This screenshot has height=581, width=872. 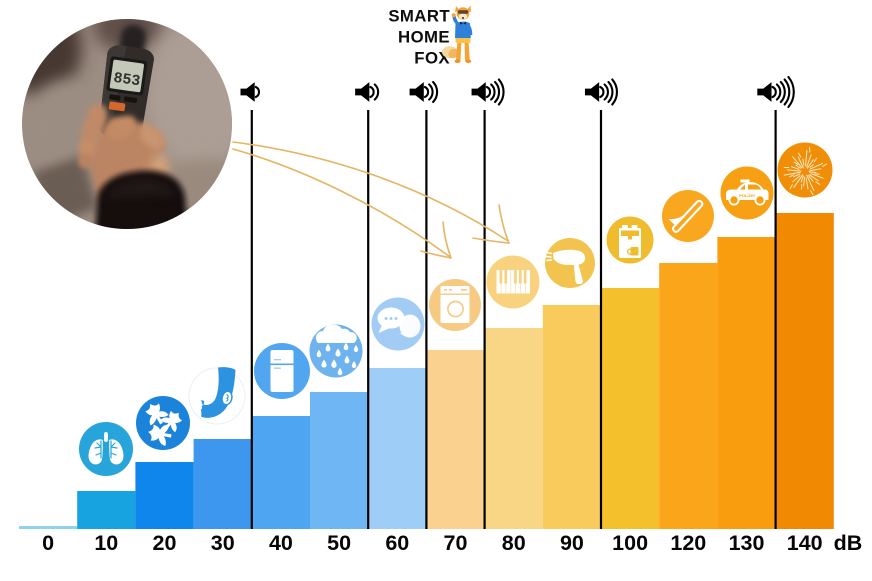 I want to click on svg-text: HOME, so click(x=424, y=37).